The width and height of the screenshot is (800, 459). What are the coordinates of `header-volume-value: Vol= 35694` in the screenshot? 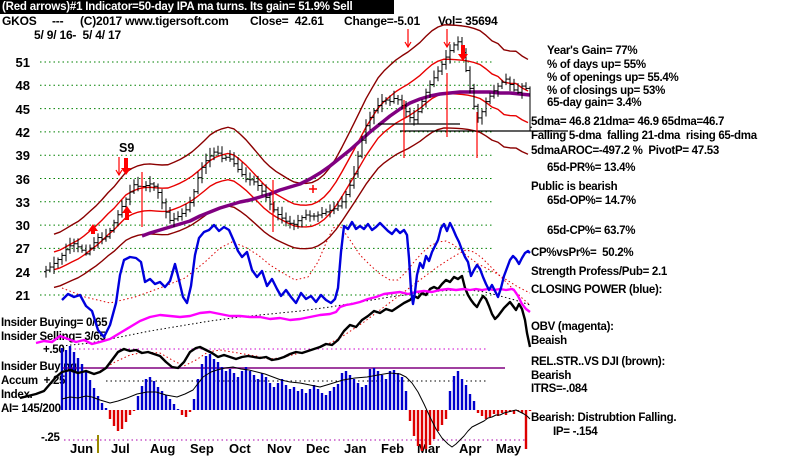 It's located at (468, 21).